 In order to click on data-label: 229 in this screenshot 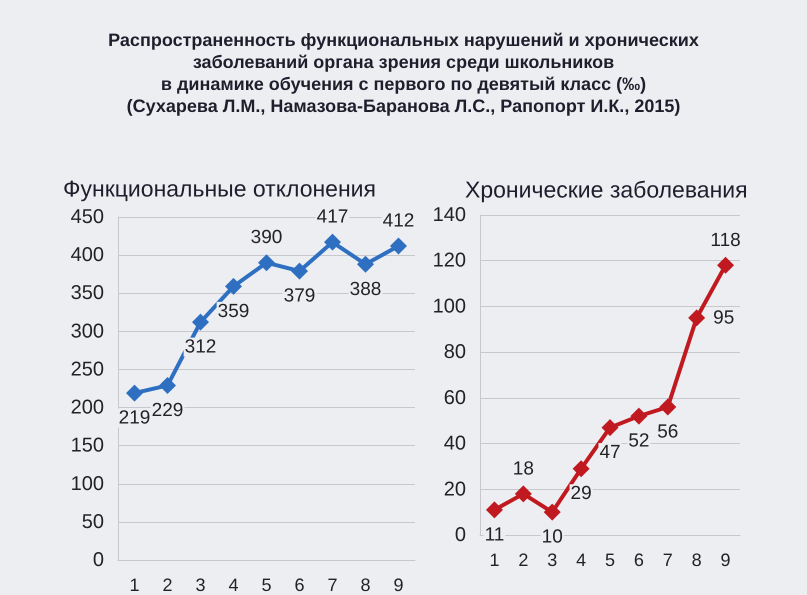, I will do `click(168, 410)`.